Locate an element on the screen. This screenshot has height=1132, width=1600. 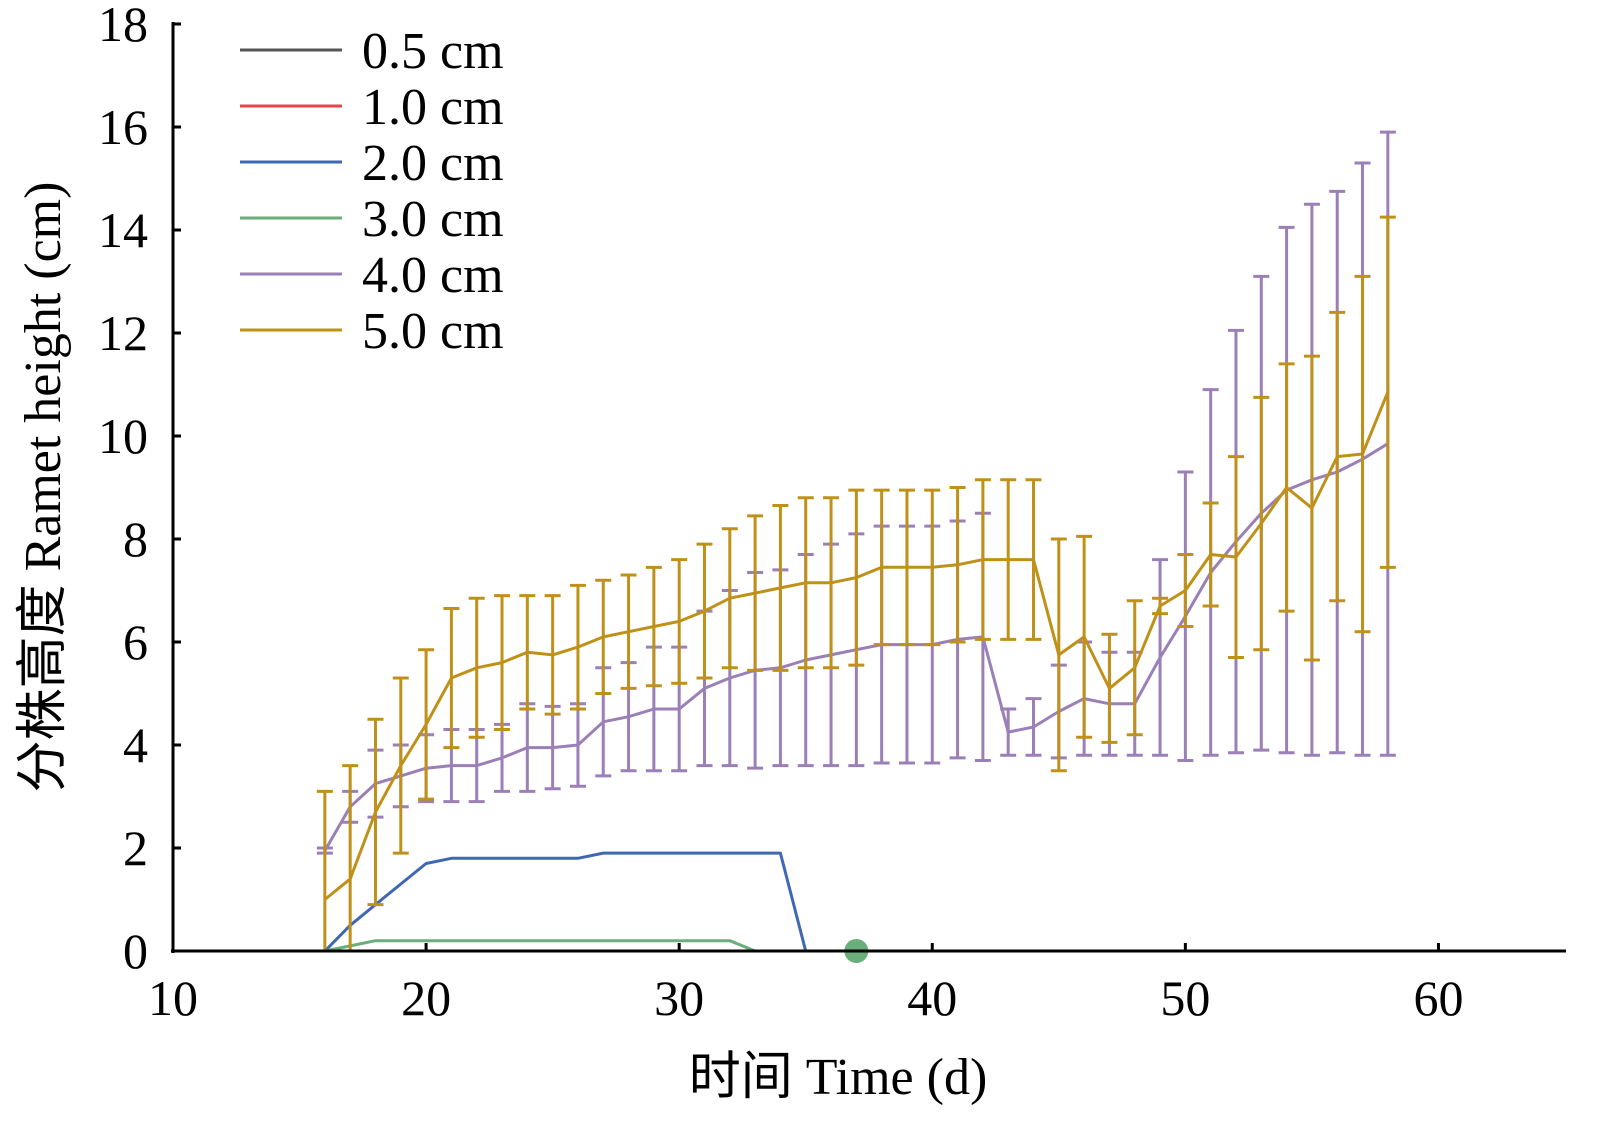
y-tick-label: 18 is located at coordinates (123, 26).